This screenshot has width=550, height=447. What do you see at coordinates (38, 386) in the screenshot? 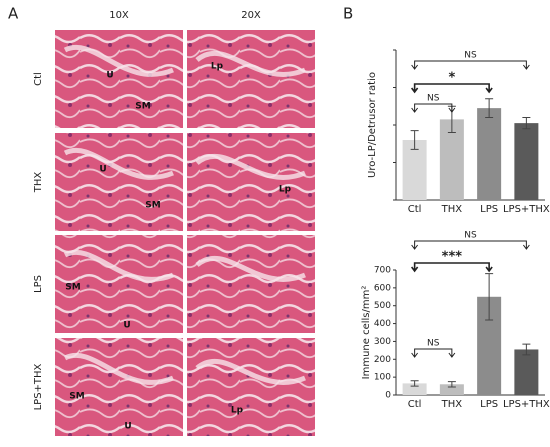
I see `row-label: LPS+THX` at bounding box center [38, 386].